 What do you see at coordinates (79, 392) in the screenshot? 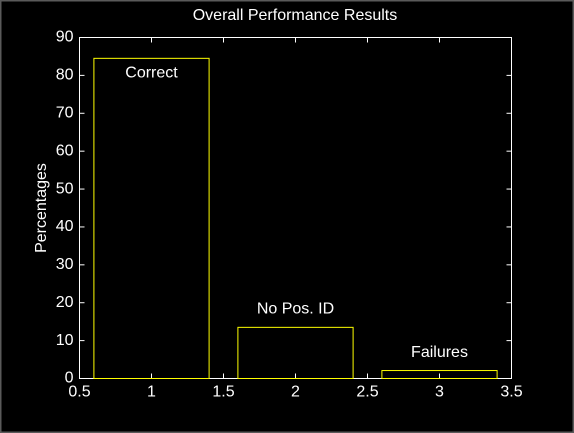
I see `x-tick-label: 0.5` at bounding box center [79, 392].